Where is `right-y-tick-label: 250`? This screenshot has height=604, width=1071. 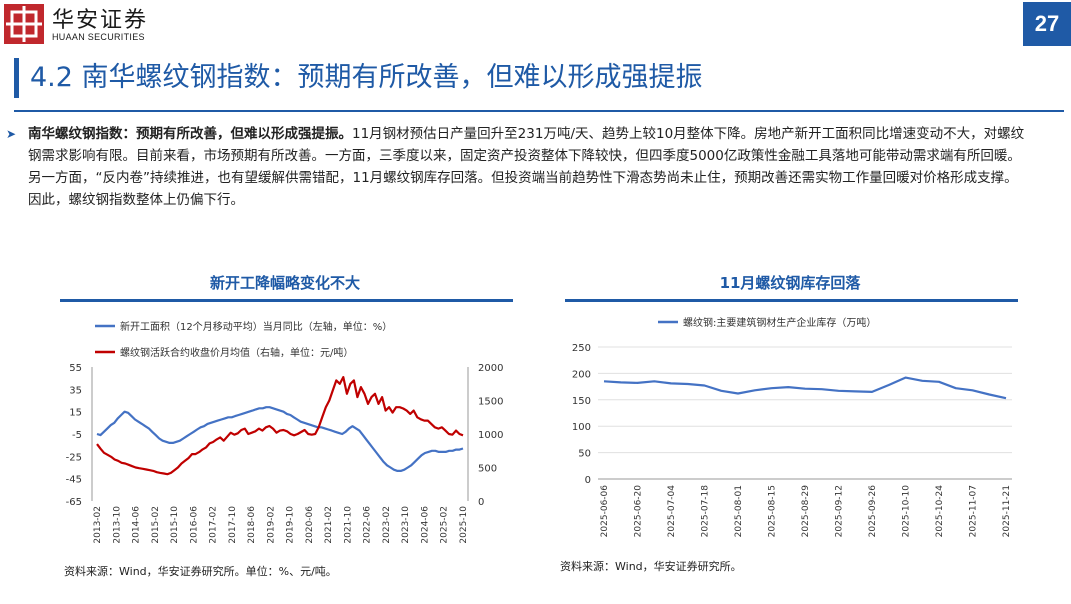 right-y-tick-label: 250 is located at coordinates (581, 348).